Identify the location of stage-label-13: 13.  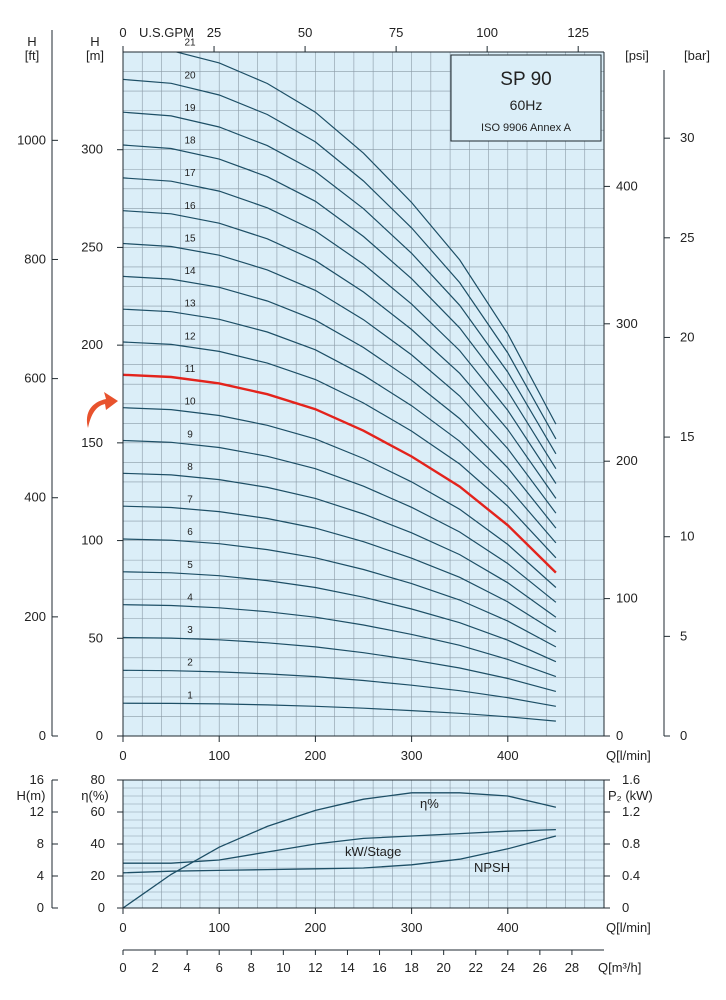
(190, 304).